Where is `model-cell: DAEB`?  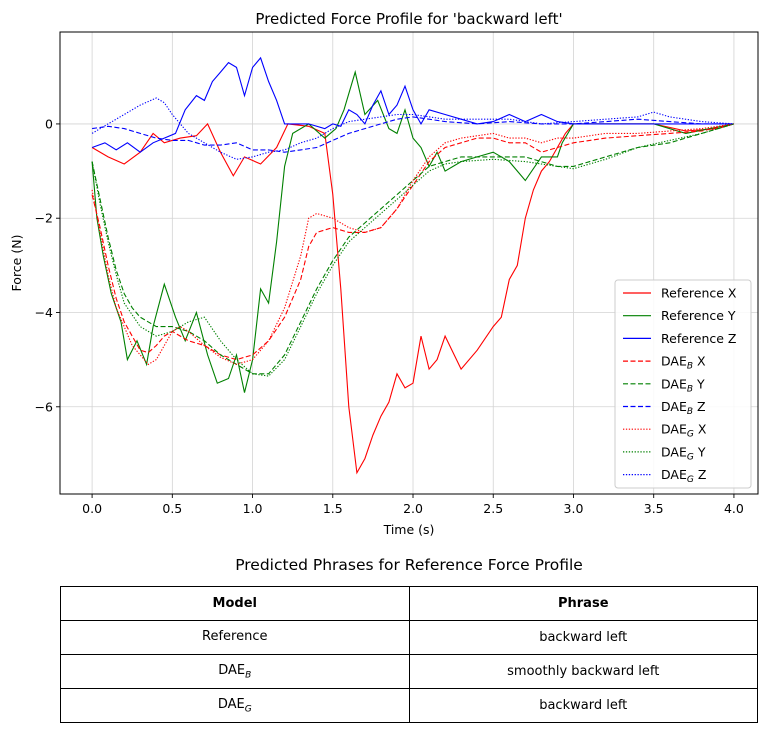 model-cell: DAEB is located at coordinates (235, 671).